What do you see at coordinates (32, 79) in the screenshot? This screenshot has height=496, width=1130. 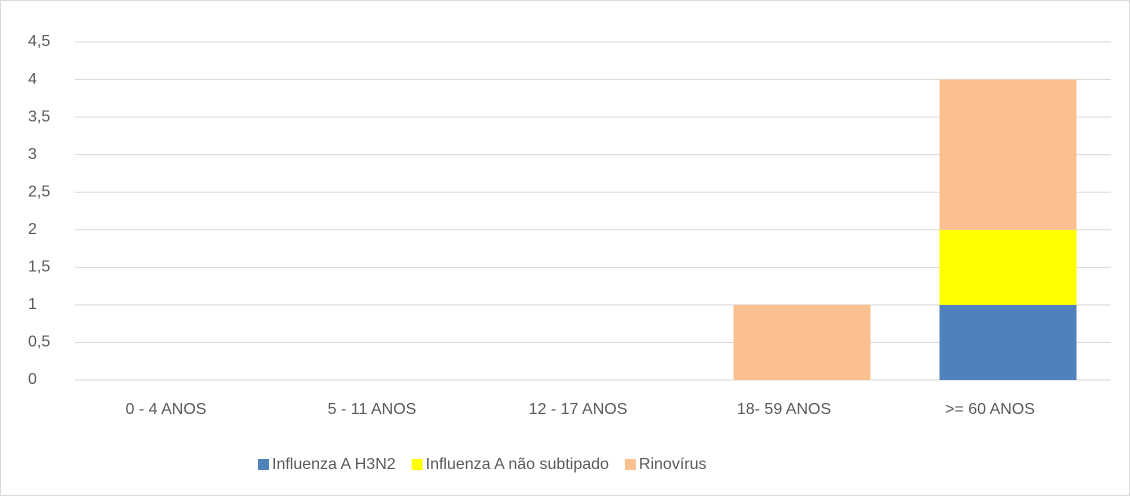 I see `y-tick-label: 4` at bounding box center [32, 79].